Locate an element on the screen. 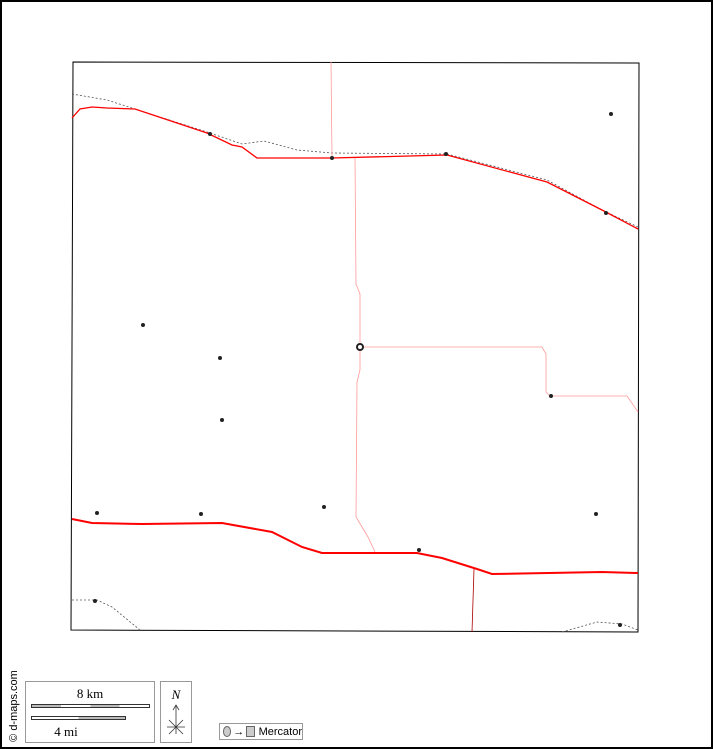 This screenshot has height=749, width=713. north-arrow: N is located at coordinates (176, 712).